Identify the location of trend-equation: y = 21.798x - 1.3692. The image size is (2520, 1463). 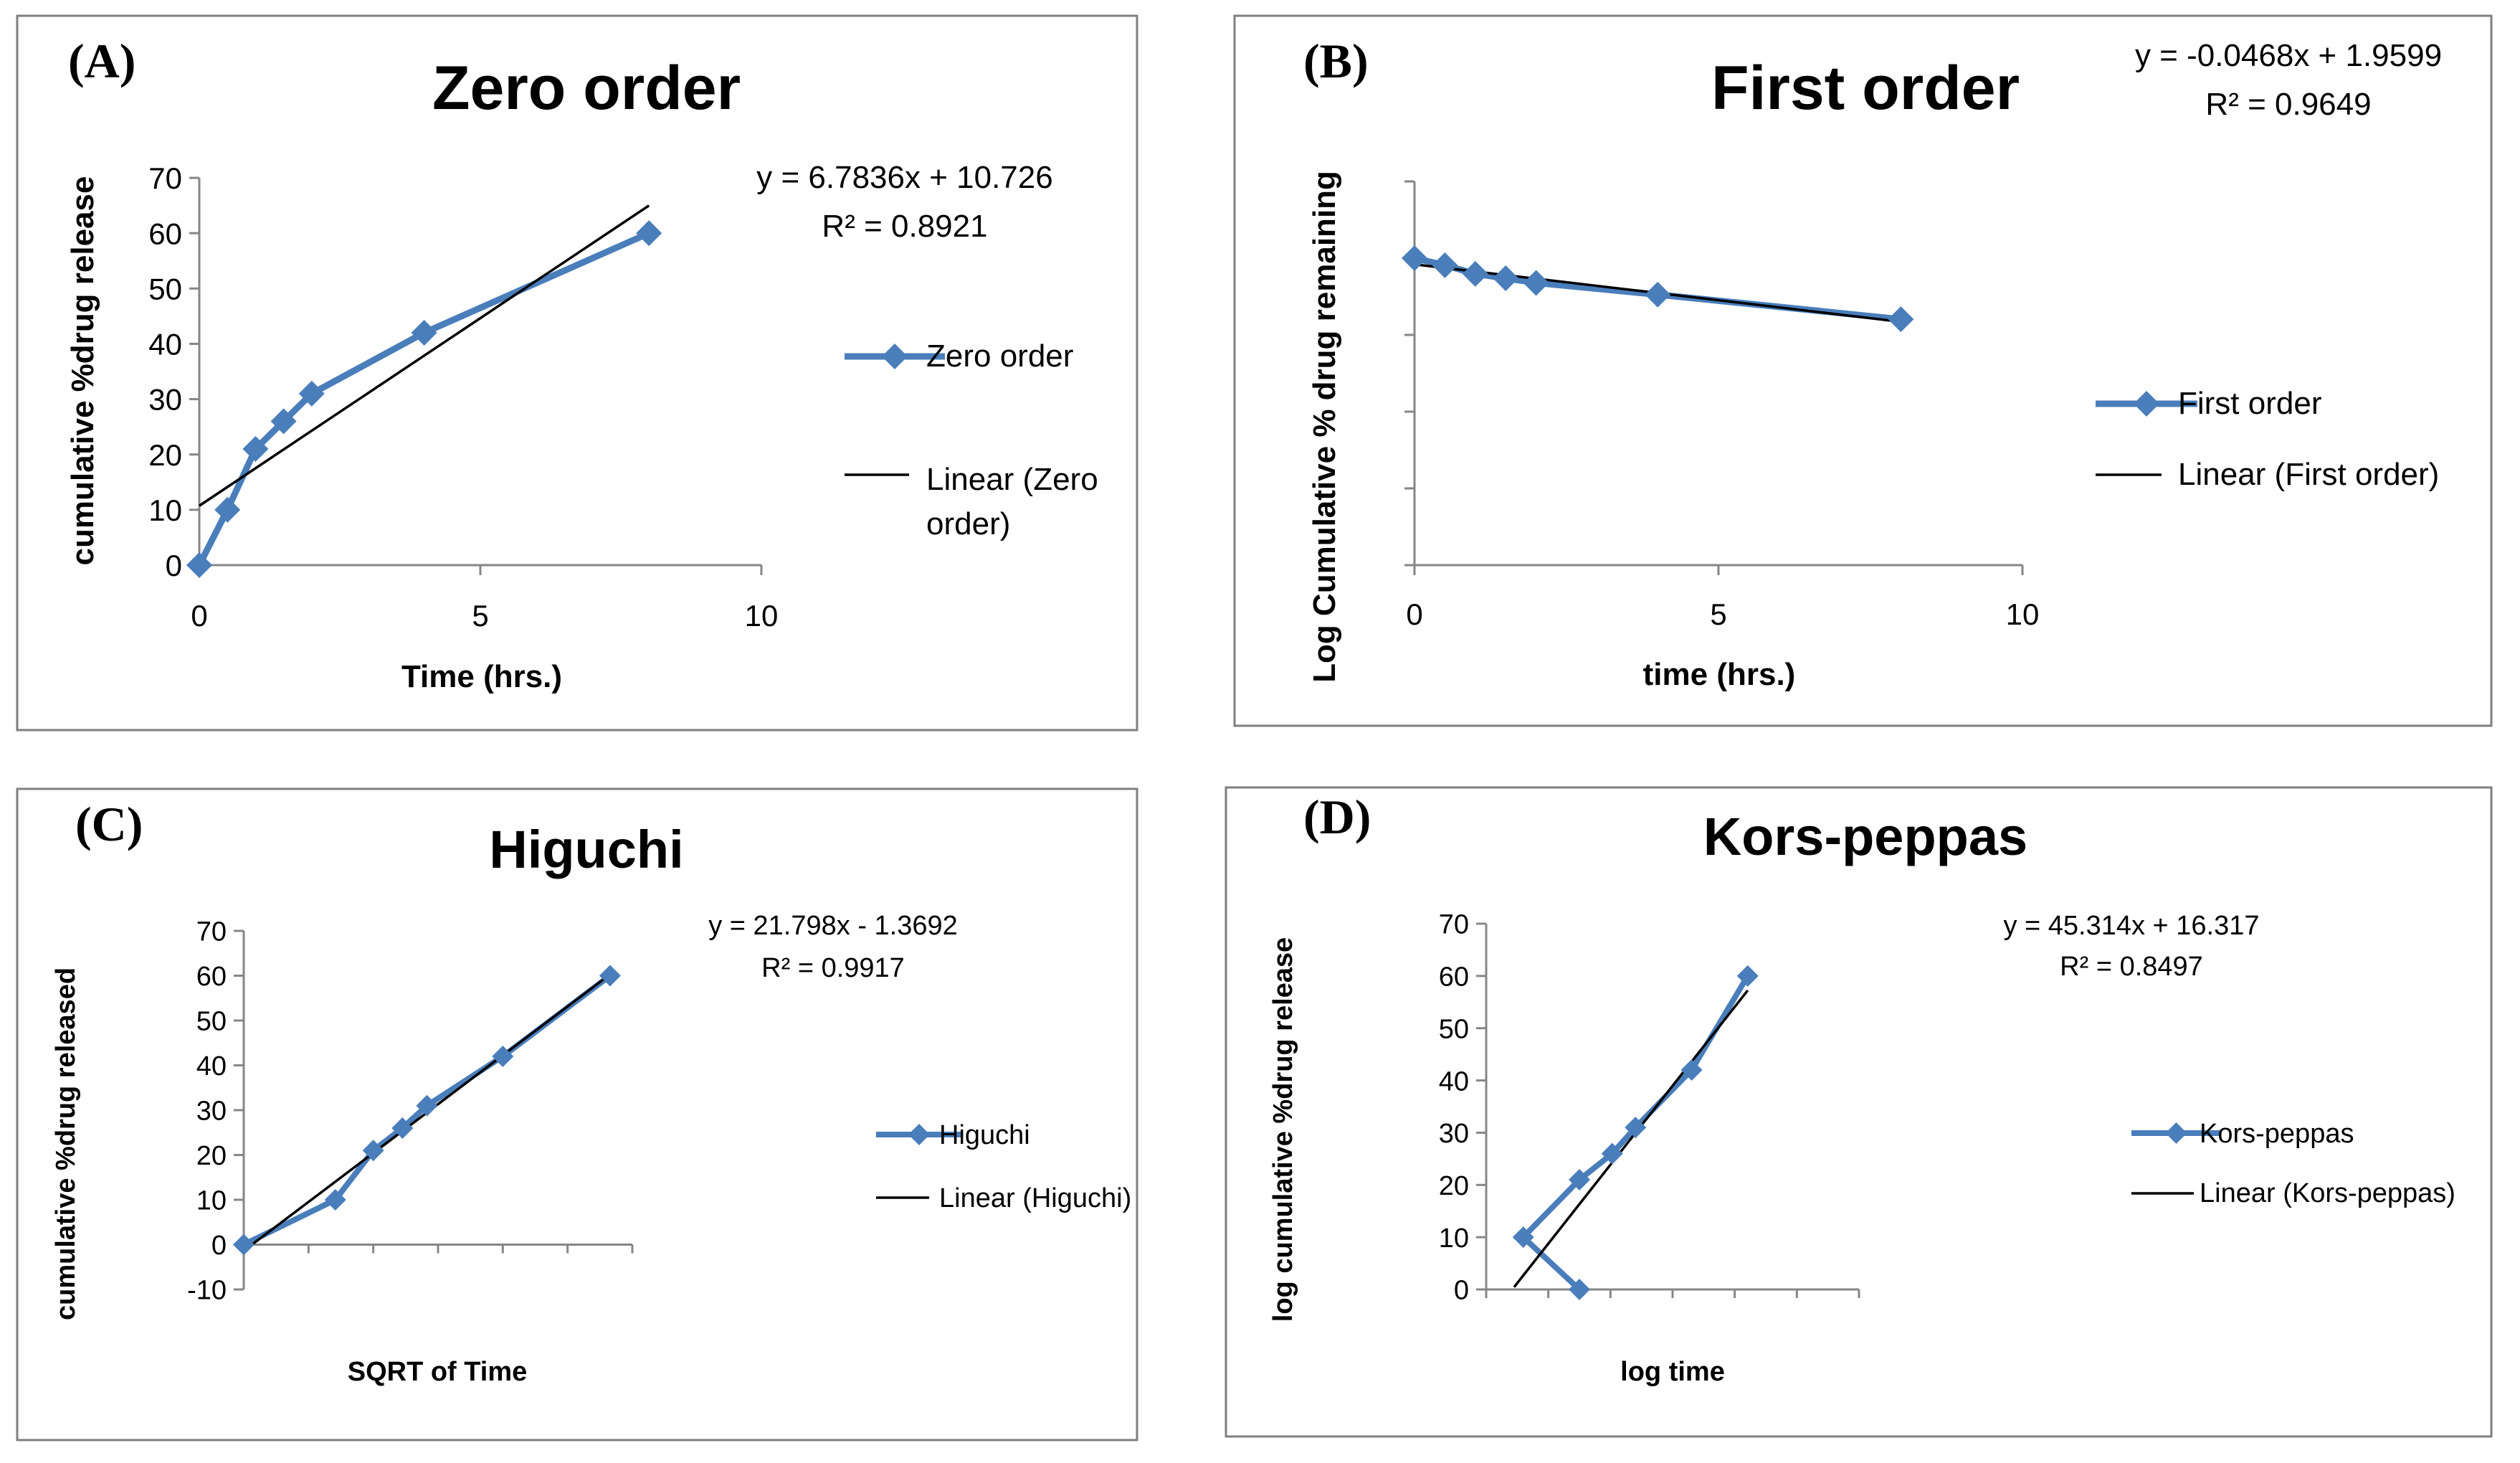
(833, 926).